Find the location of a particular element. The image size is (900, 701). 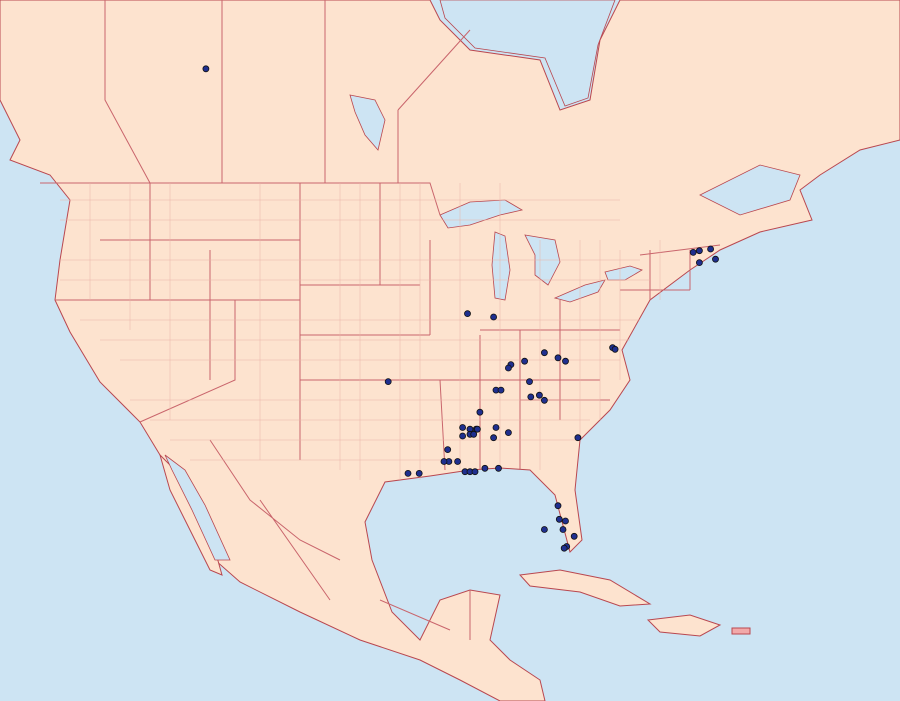

puerto-rico is located at coordinates (741, 631).